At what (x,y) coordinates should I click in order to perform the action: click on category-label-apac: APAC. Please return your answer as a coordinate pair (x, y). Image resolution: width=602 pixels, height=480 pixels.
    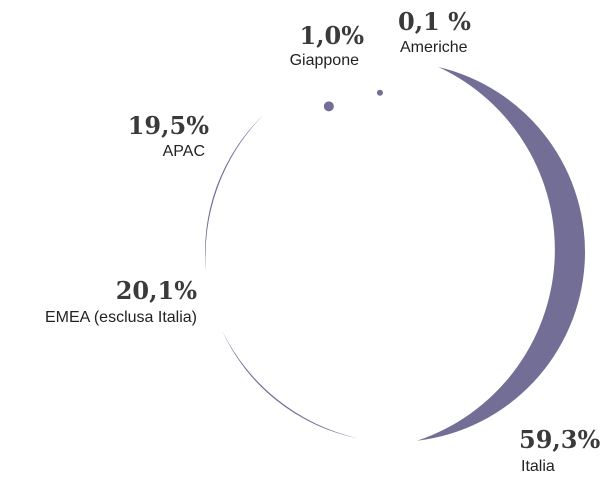
    Looking at the image, I should click on (183, 151).